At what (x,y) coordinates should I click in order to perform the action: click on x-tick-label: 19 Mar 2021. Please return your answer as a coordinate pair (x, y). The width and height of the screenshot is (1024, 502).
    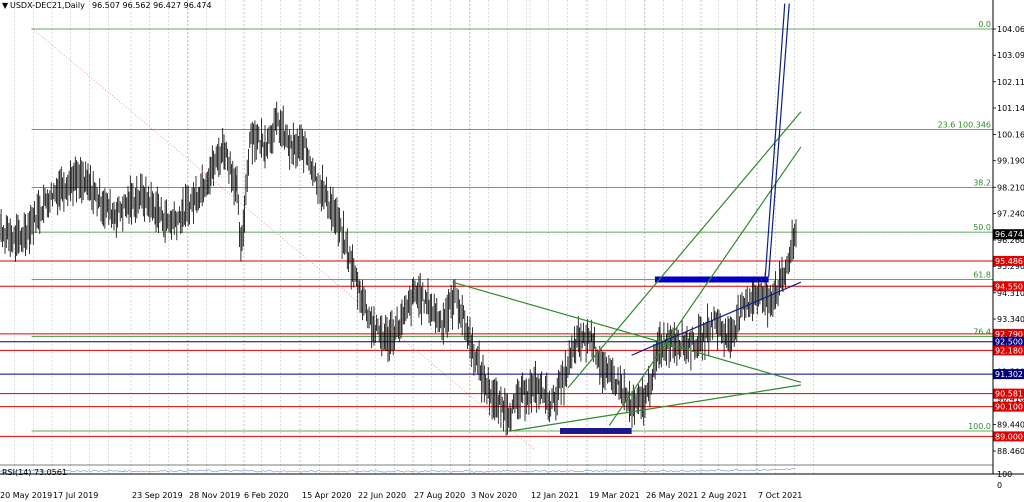
    Looking at the image, I should click on (614, 495).